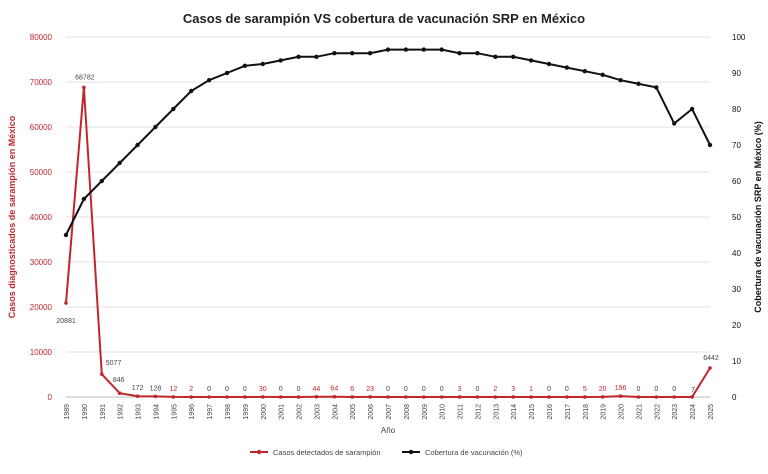  Describe the element at coordinates (41, 82) in the screenshot. I see `y-tick-label-left: 70000` at that location.